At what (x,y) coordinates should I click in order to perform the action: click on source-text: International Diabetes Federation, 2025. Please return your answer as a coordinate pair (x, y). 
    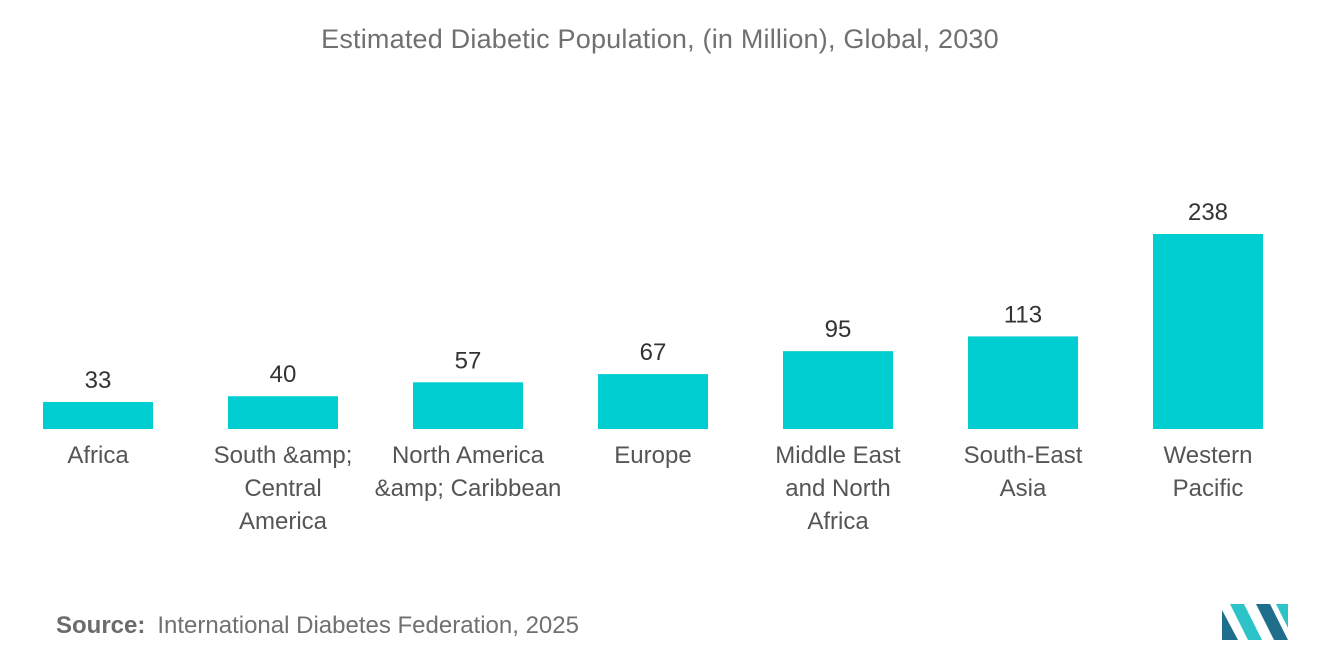
    Looking at the image, I should click on (368, 625).